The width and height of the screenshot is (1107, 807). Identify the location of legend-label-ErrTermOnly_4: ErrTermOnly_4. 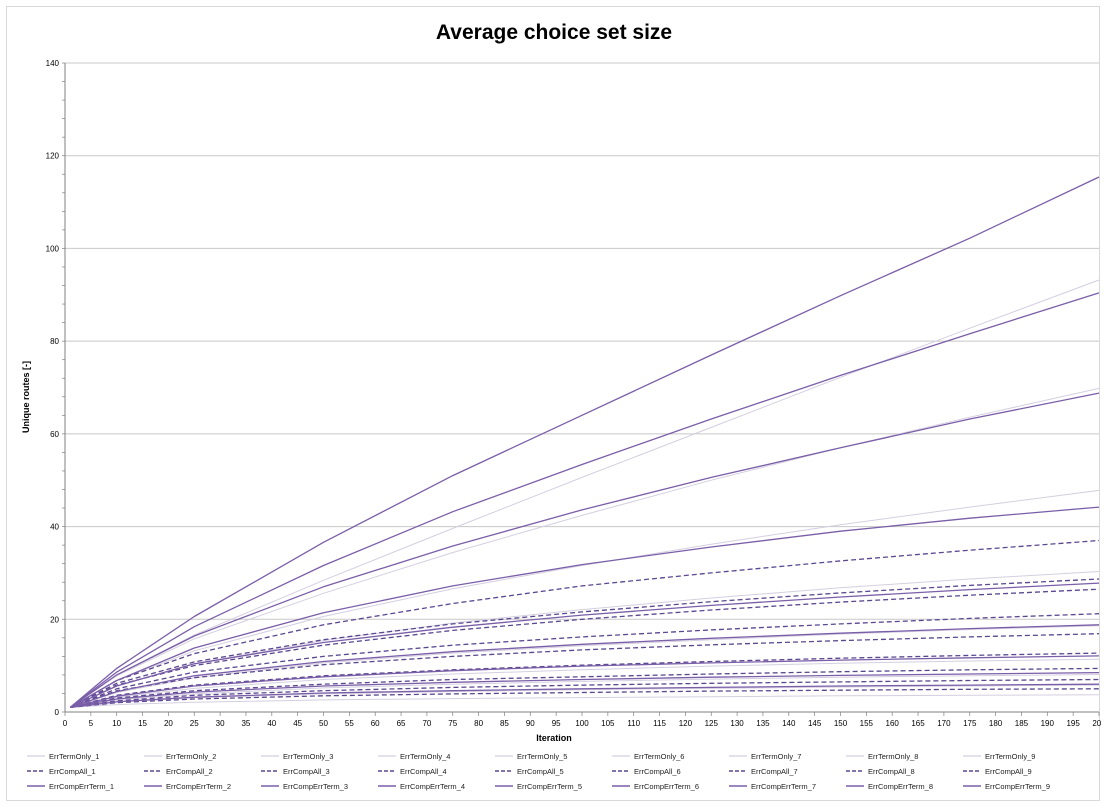
(425, 756).